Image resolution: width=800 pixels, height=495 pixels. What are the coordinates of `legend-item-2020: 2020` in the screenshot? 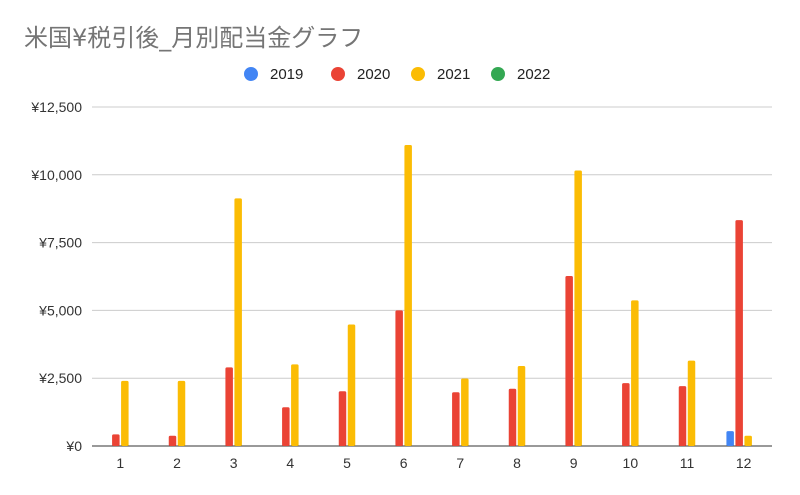 It's located at (360, 74).